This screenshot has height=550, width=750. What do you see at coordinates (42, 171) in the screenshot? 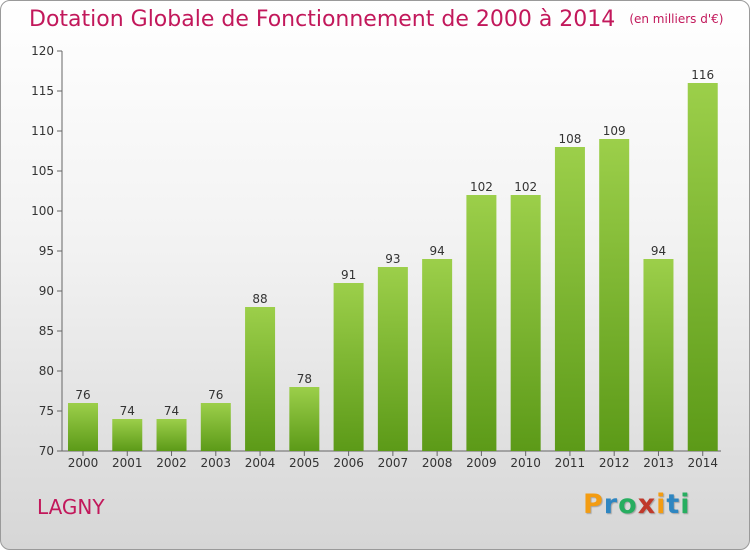
I see `y-tick-label: 105` at bounding box center [42, 171].